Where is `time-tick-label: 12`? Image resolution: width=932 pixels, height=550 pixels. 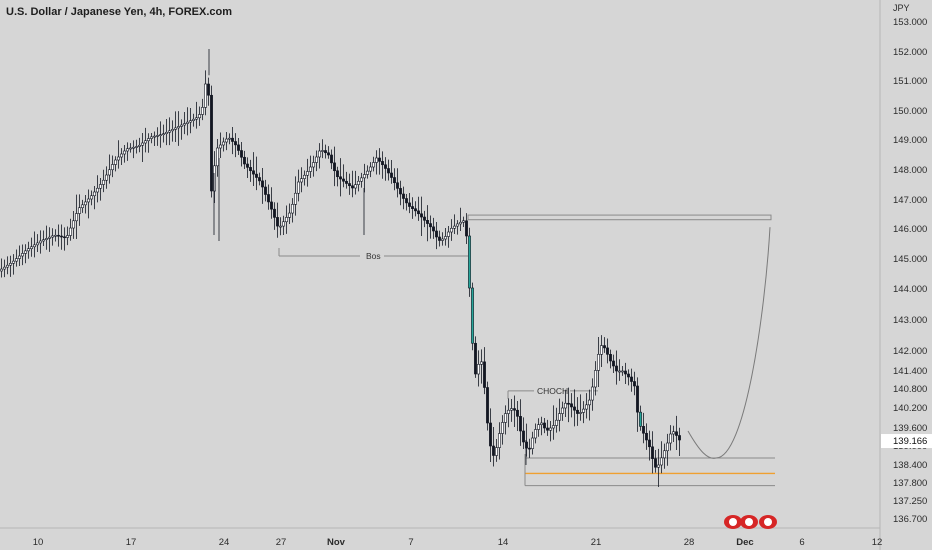
time-tick-label: 12 is located at coordinates (877, 542).